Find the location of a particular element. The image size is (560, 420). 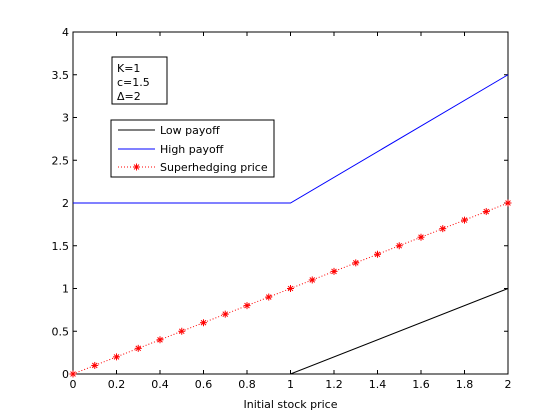

y-tick-label: 2.5 is located at coordinates (61, 160).